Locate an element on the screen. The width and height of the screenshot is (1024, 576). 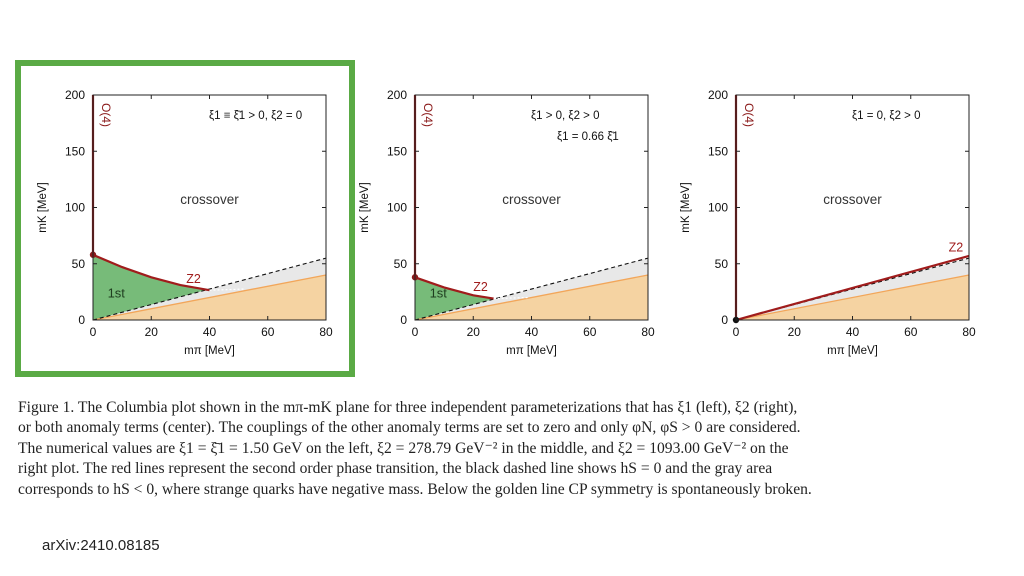
source-label: arXiv:2410.08185 is located at coordinates (101, 545).